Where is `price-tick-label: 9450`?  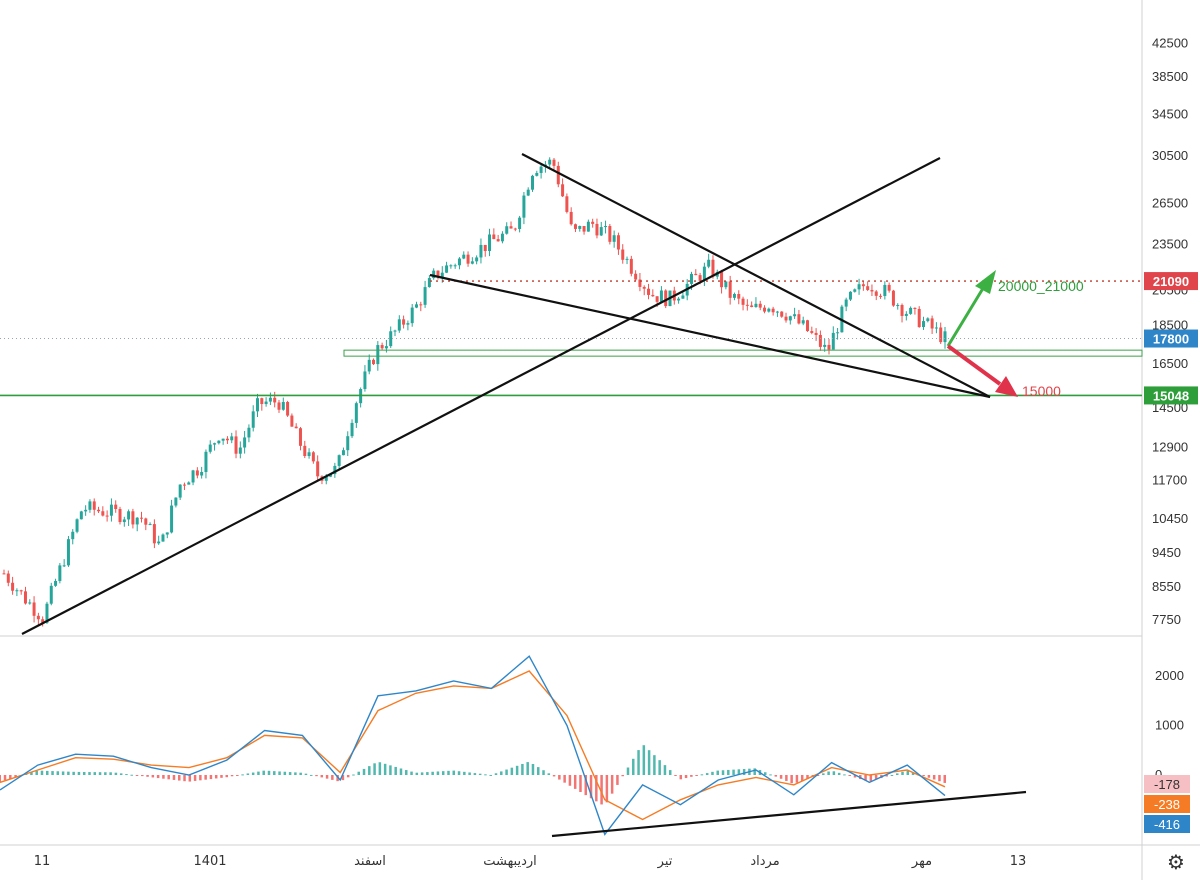
price-tick-label: 9450 is located at coordinates (1166, 552).